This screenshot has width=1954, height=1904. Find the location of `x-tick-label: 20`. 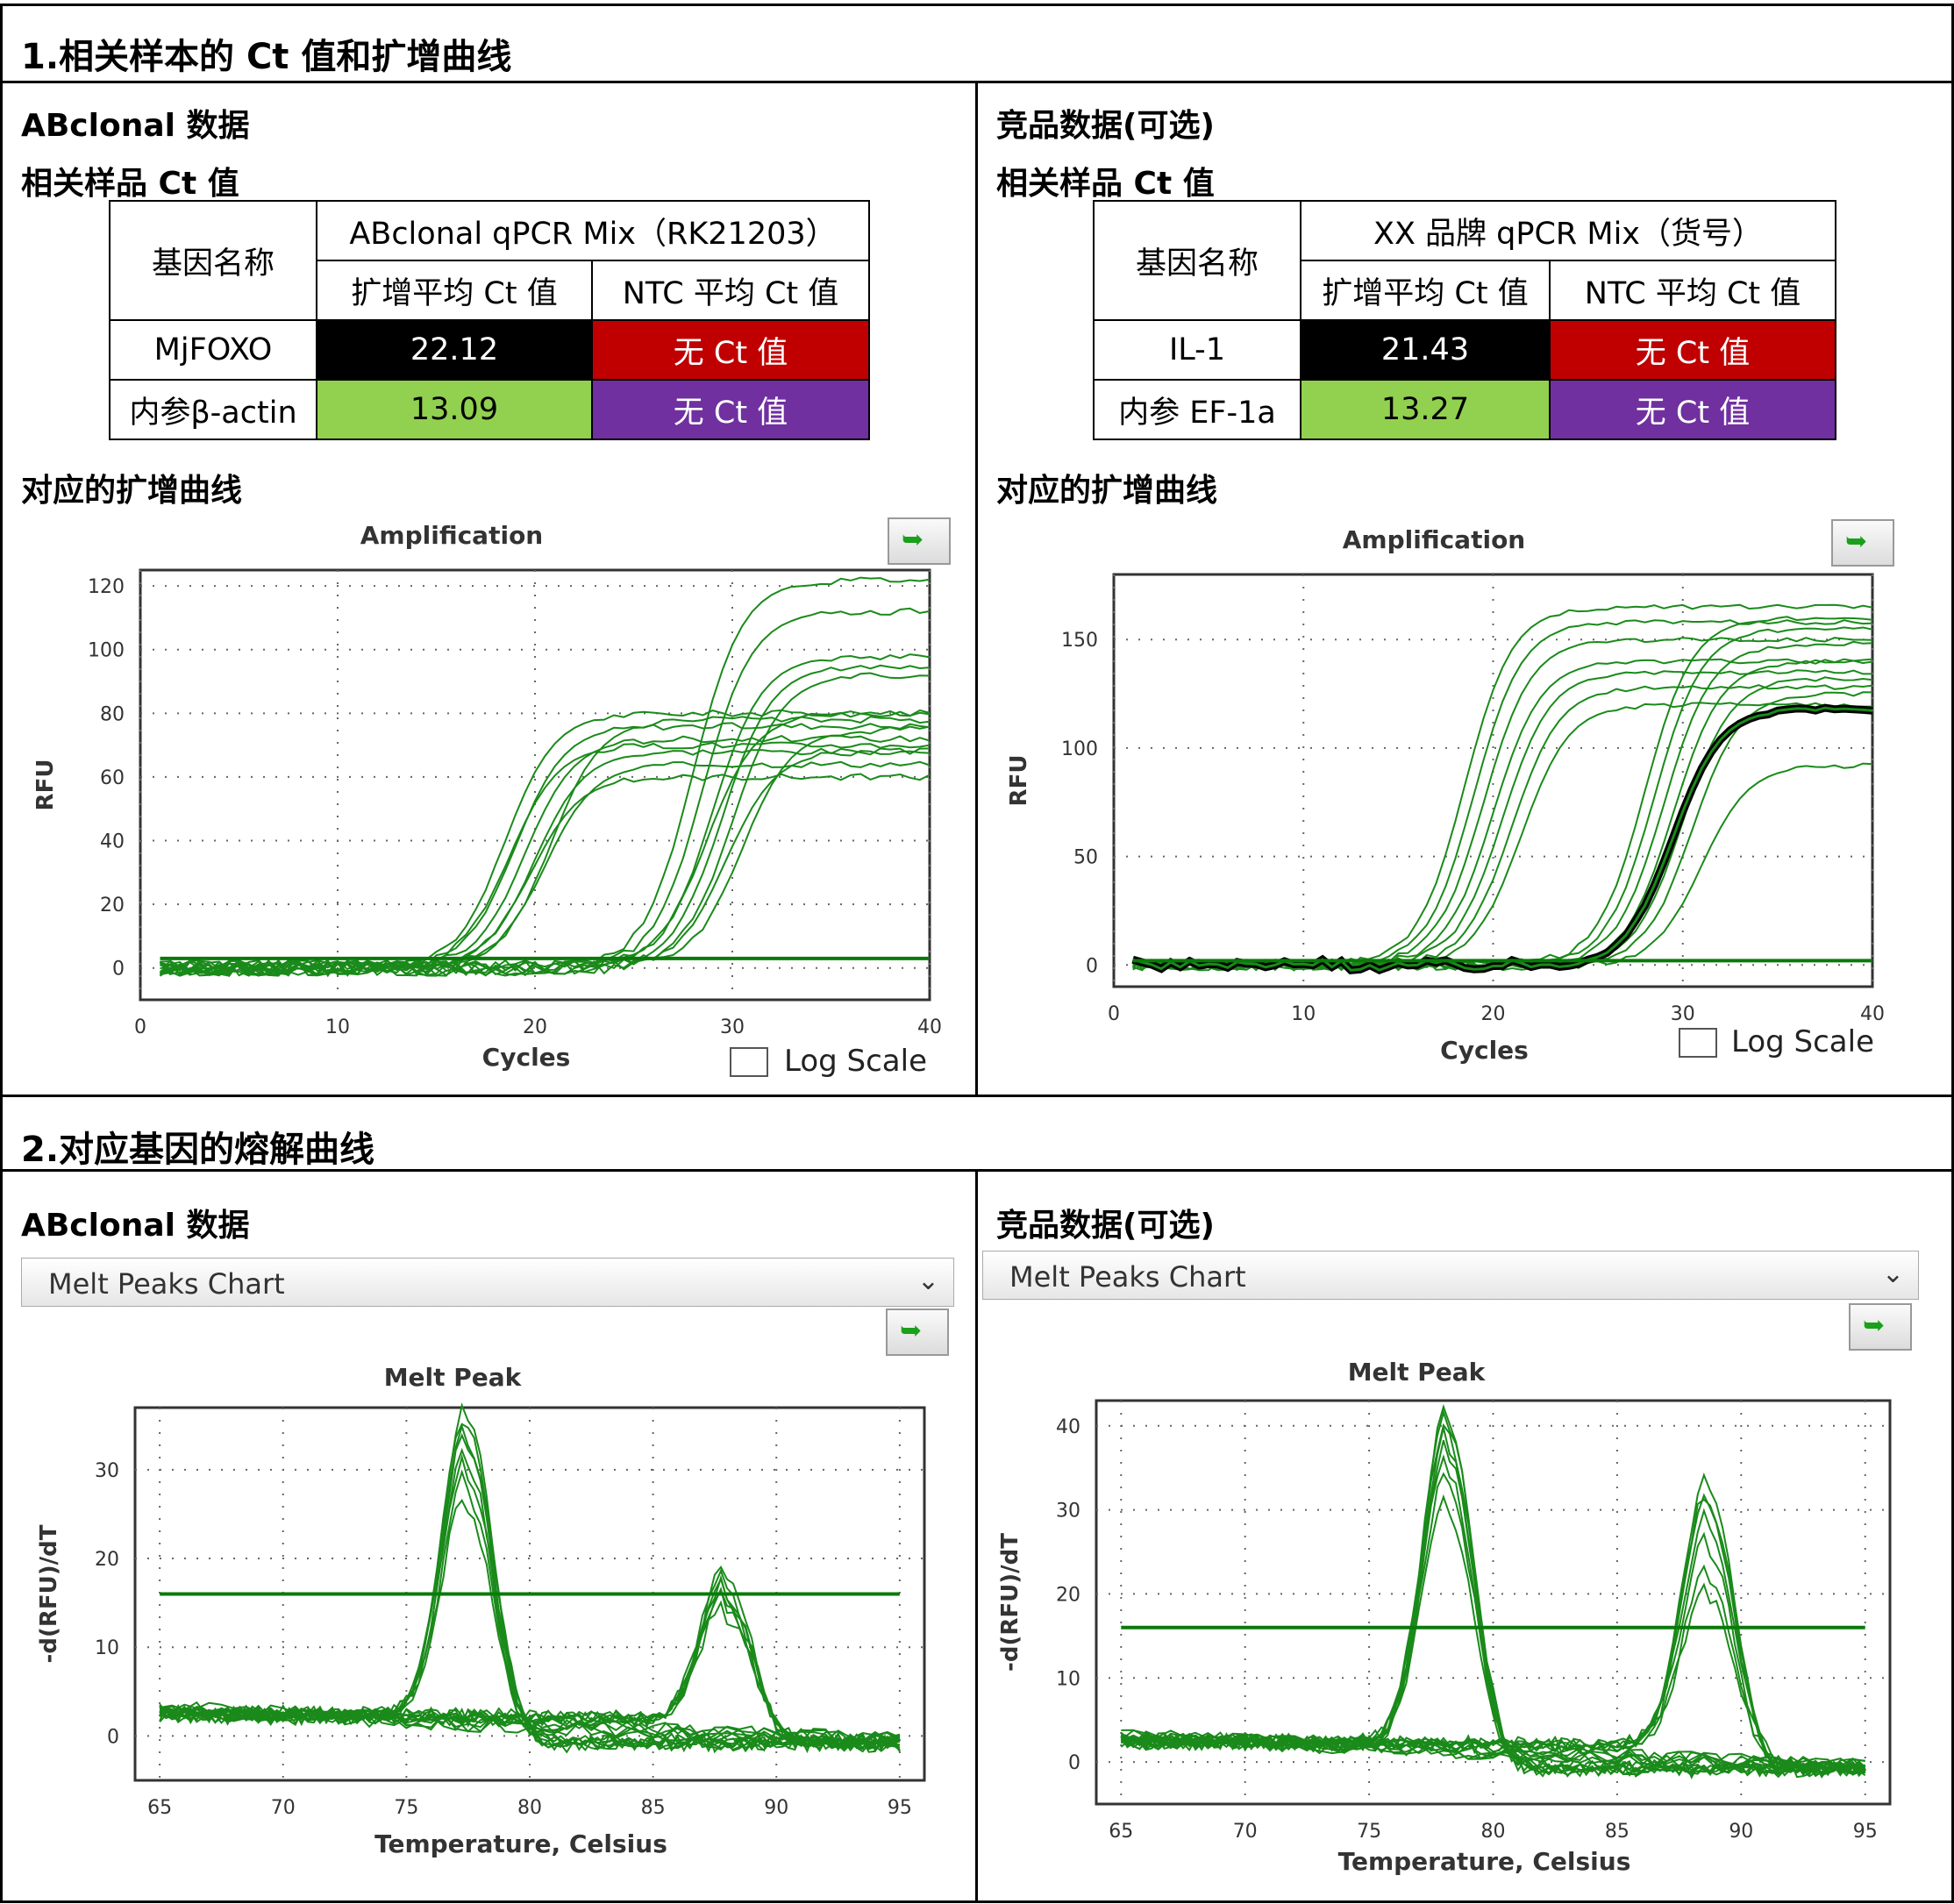

x-tick-label: 20 is located at coordinates (1493, 1014).